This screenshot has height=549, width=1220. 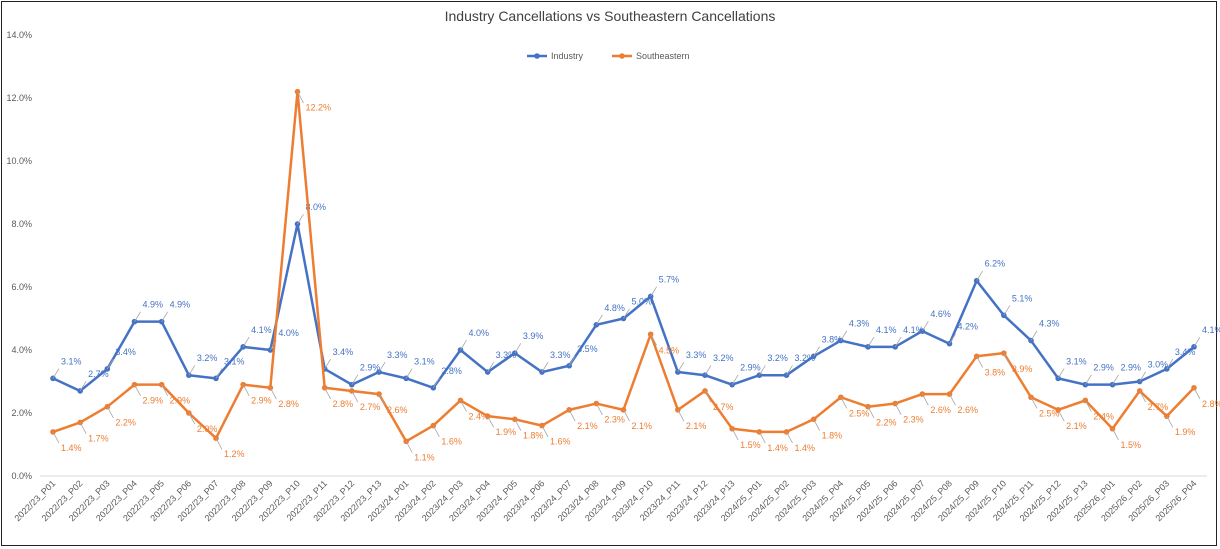 I want to click on data-label: 1.8%, so click(x=832, y=435).